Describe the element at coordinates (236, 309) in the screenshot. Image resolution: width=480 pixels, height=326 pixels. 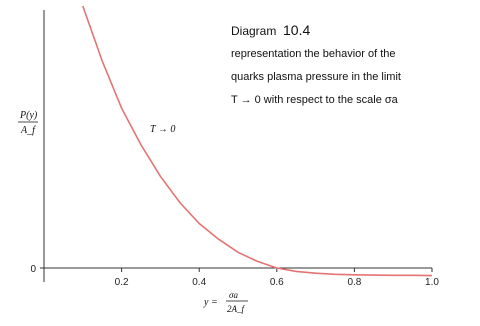
I see `xlabel-denominator: 2A_f` at that location.